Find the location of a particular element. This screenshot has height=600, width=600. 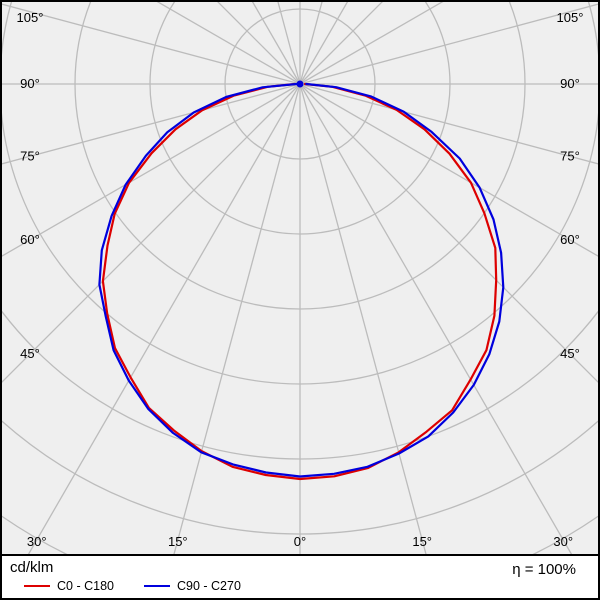

legend-swatch-c0-c180 is located at coordinates (37, 586).